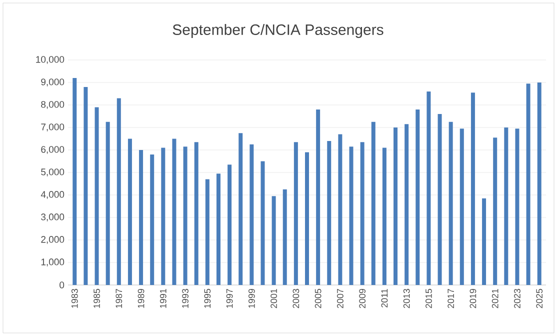 The width and height of the screenshot is (557, 336). I want to click on x-tick-label: 2003, so click(296, 298).